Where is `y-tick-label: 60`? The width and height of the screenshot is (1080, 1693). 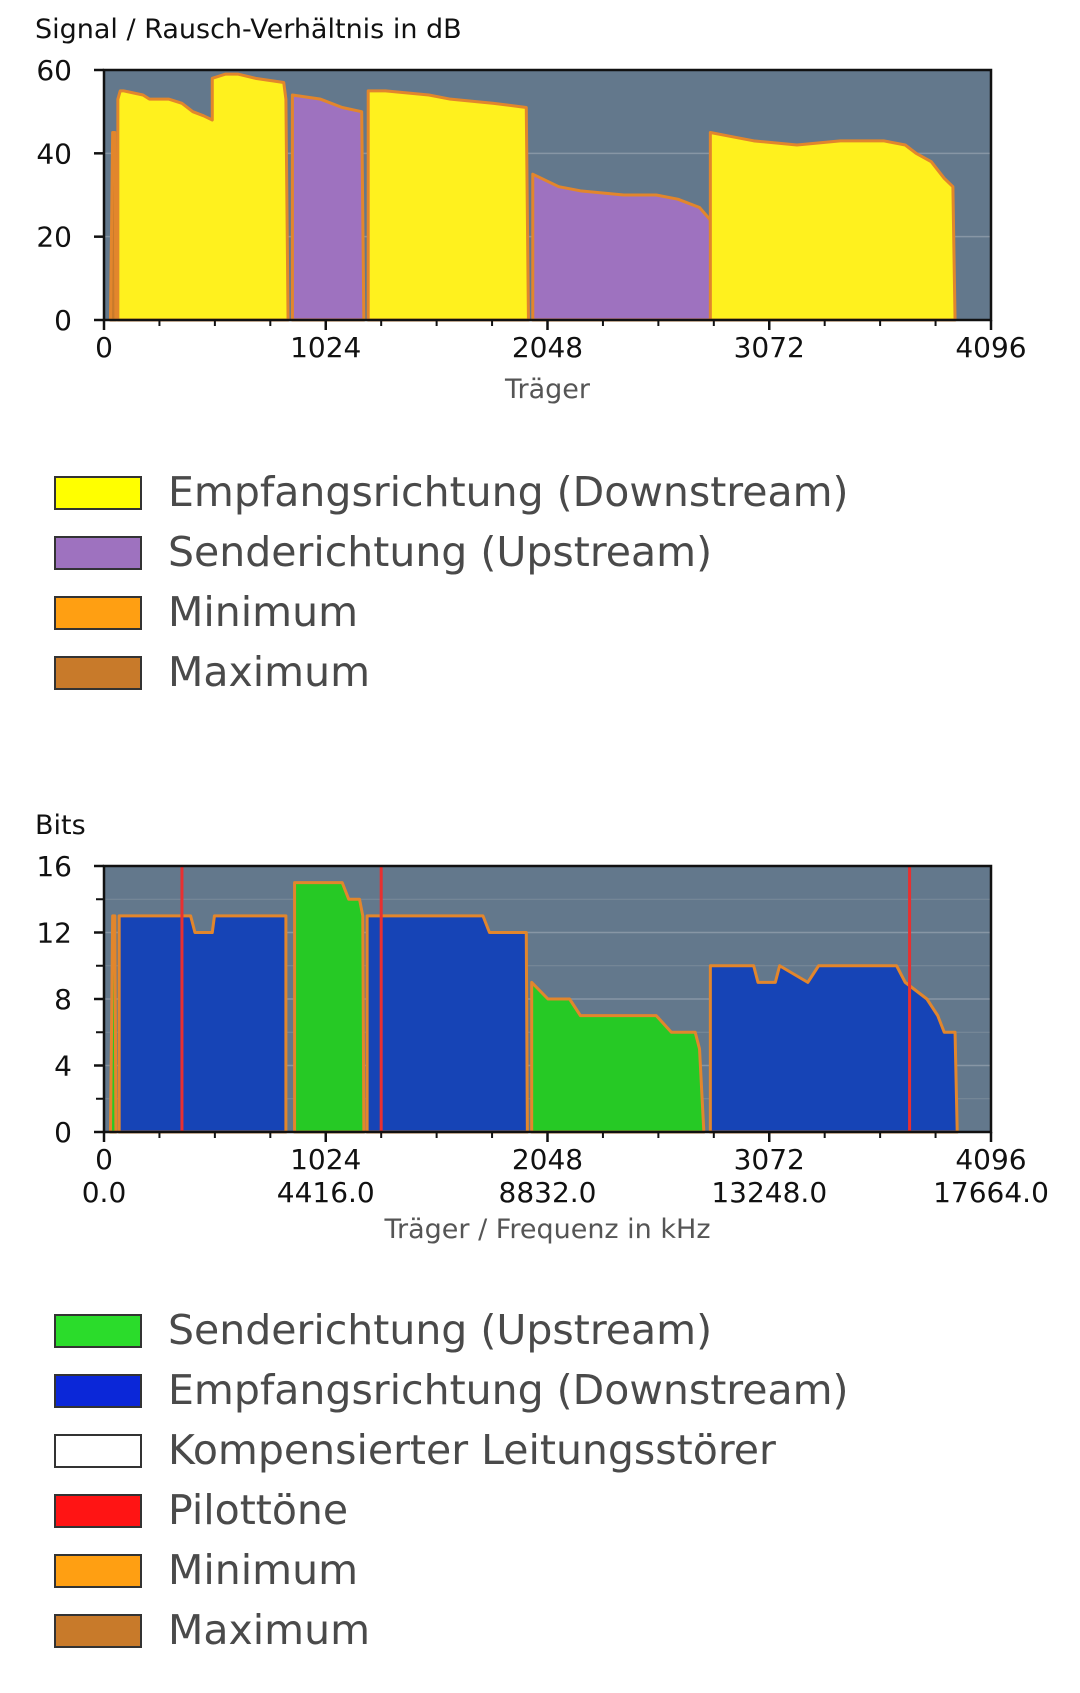 y-tick-label: 60 is located at coordinates (54, 70).